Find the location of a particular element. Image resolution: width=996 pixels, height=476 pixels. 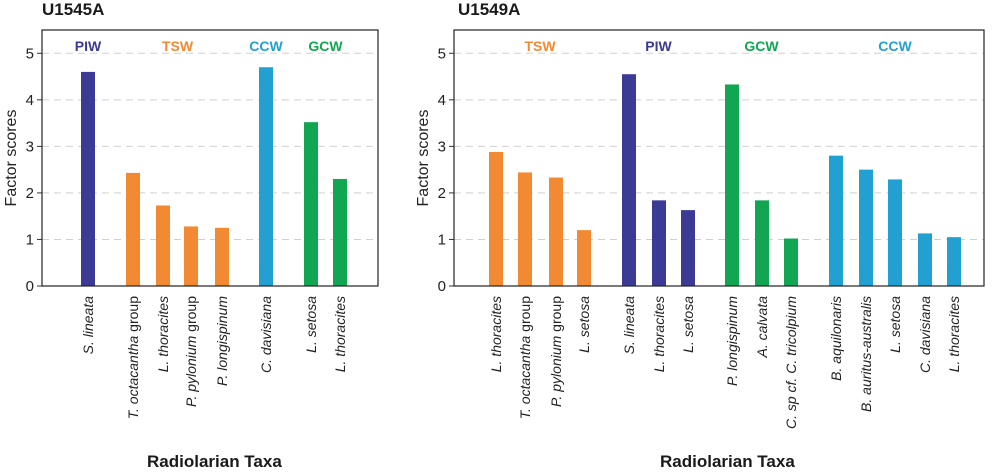

x-tick-label-1-2: P. pylonium group is located at coordinates (556, 351).